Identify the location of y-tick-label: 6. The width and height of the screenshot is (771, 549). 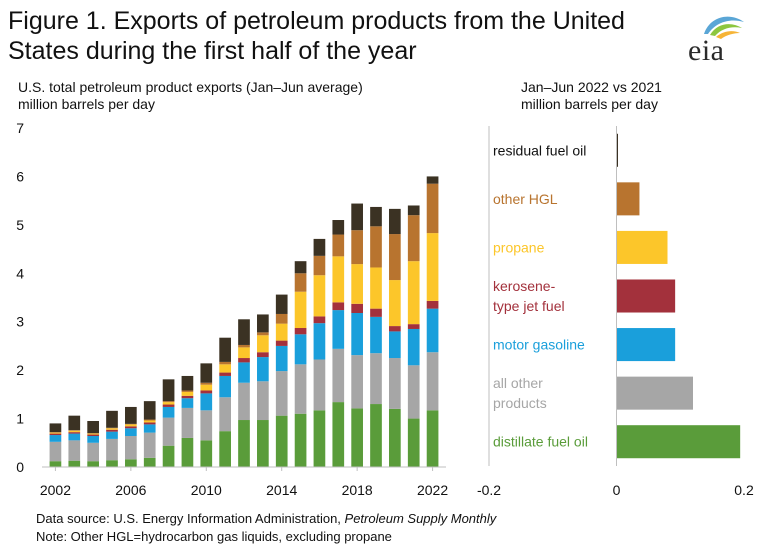
(20, 176).